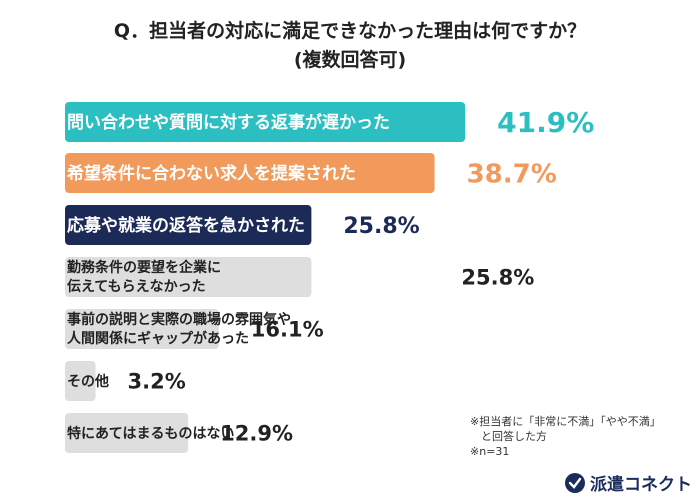  I want to click on bar-value-1: 41.9%, so click(545, 122).